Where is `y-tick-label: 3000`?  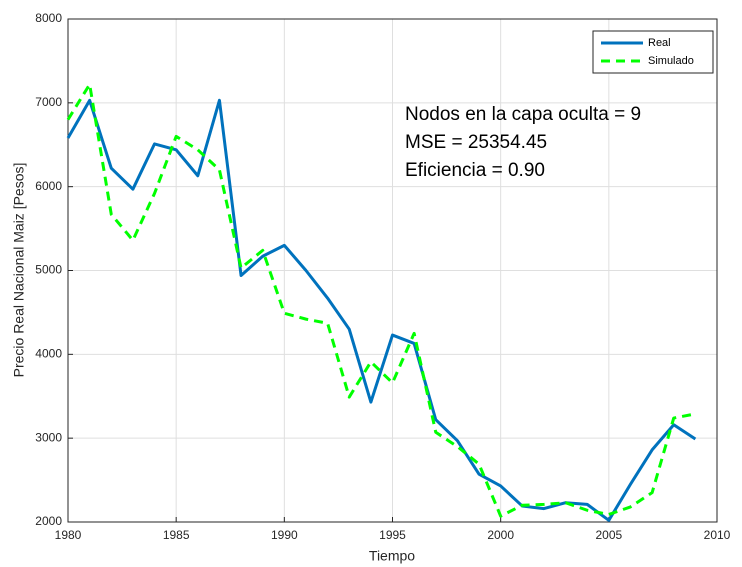 y-tick-label: 3000 is located at coordinates (48, 437).